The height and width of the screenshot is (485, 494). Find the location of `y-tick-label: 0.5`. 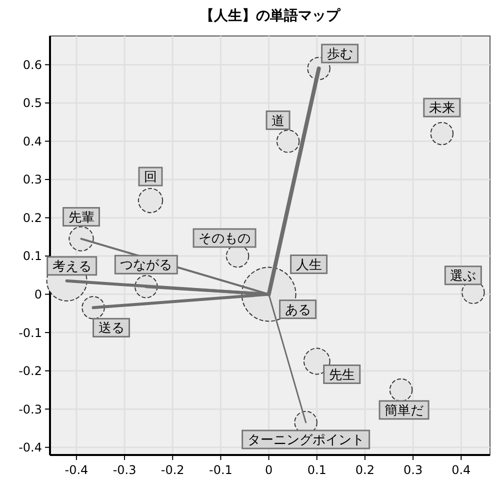

y-tick-label: 0.5 is located at coordinates (32, 103).